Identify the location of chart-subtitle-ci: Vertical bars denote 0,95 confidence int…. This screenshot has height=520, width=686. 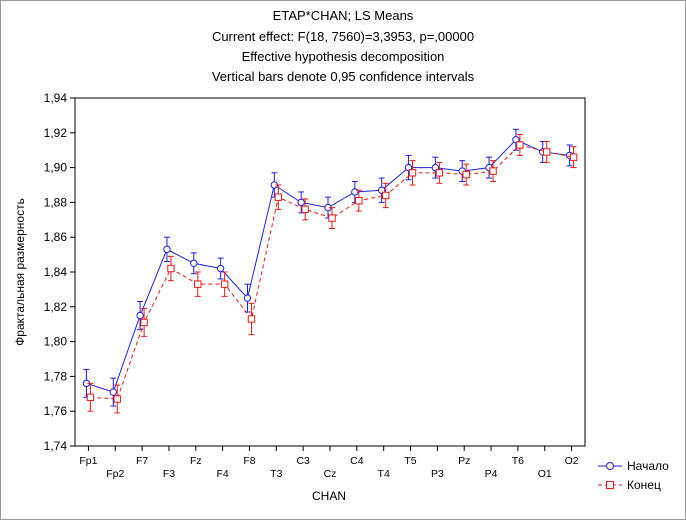
(343, 76).